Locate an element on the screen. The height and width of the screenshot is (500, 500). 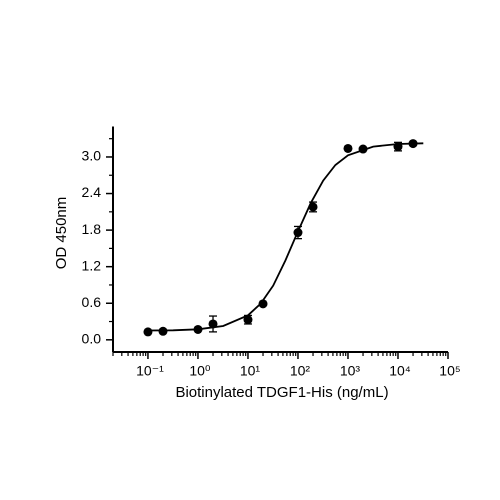
y-tick-label: 1.8 is located at coordinates (92, 229).